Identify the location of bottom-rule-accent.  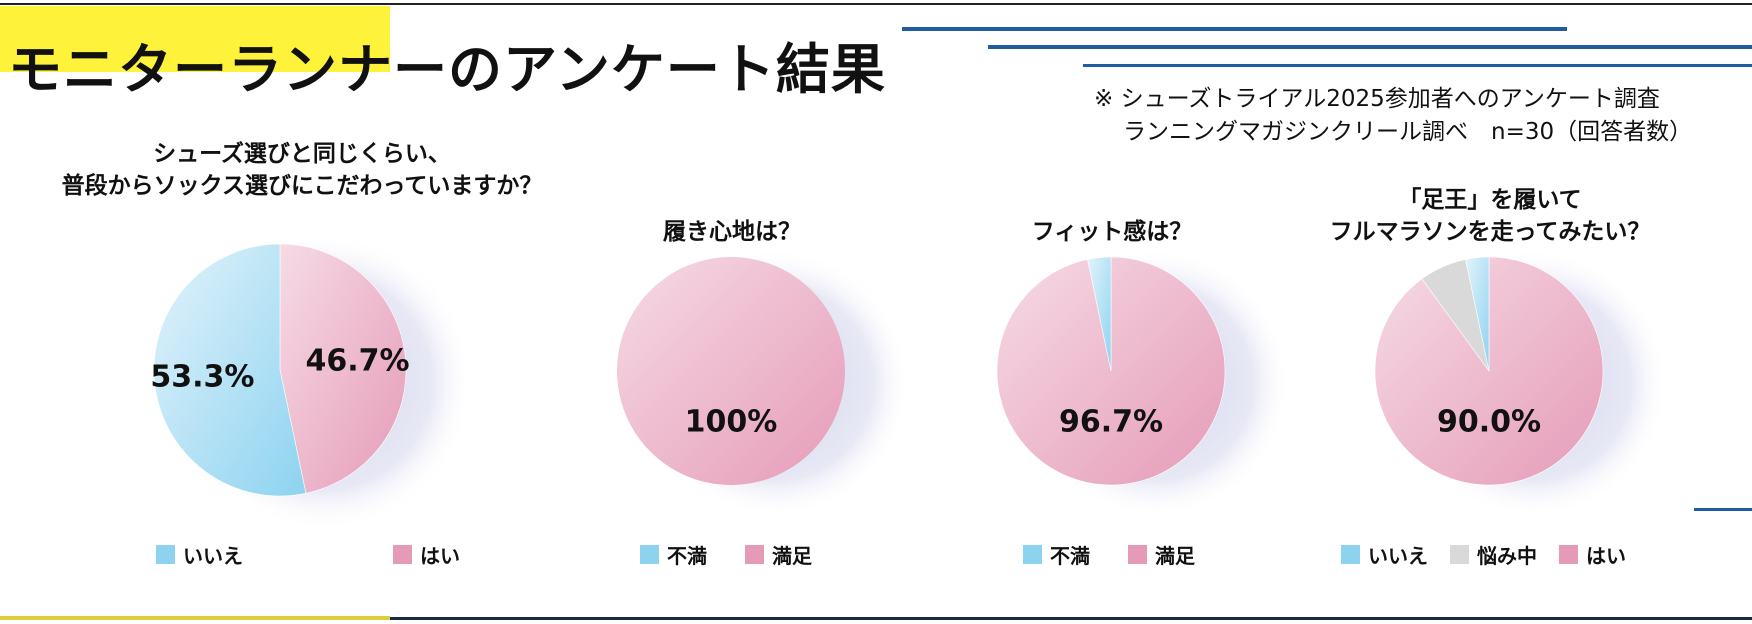
(195, 618).